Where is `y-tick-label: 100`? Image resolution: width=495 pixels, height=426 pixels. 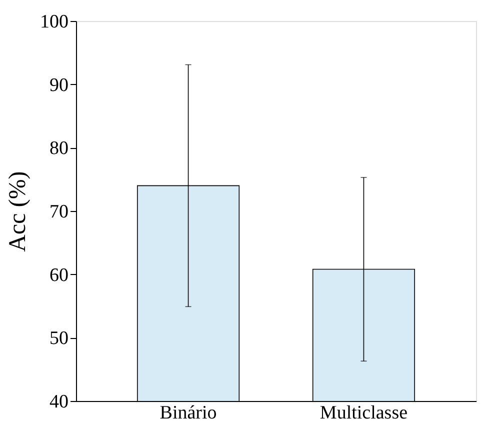 y-tick-label: 100 is located at coordinates (54, 22).